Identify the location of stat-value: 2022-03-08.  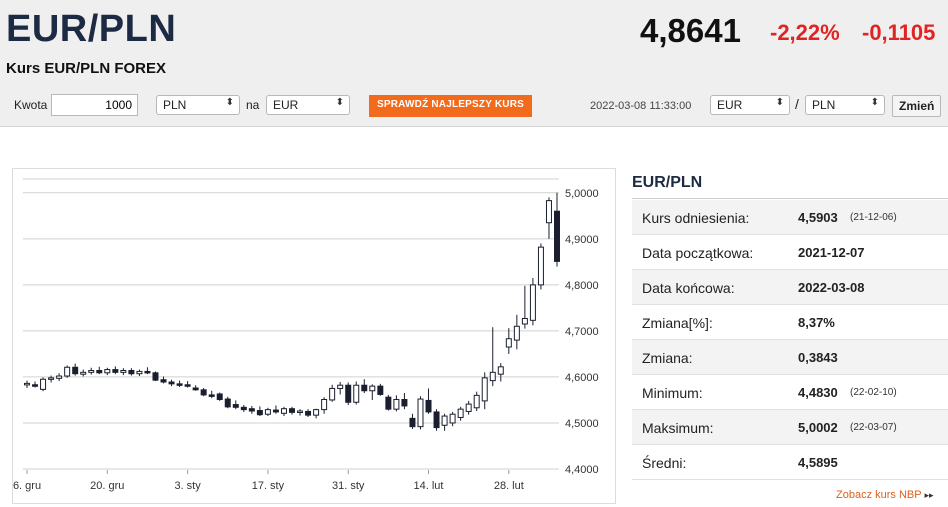
(831, 287).